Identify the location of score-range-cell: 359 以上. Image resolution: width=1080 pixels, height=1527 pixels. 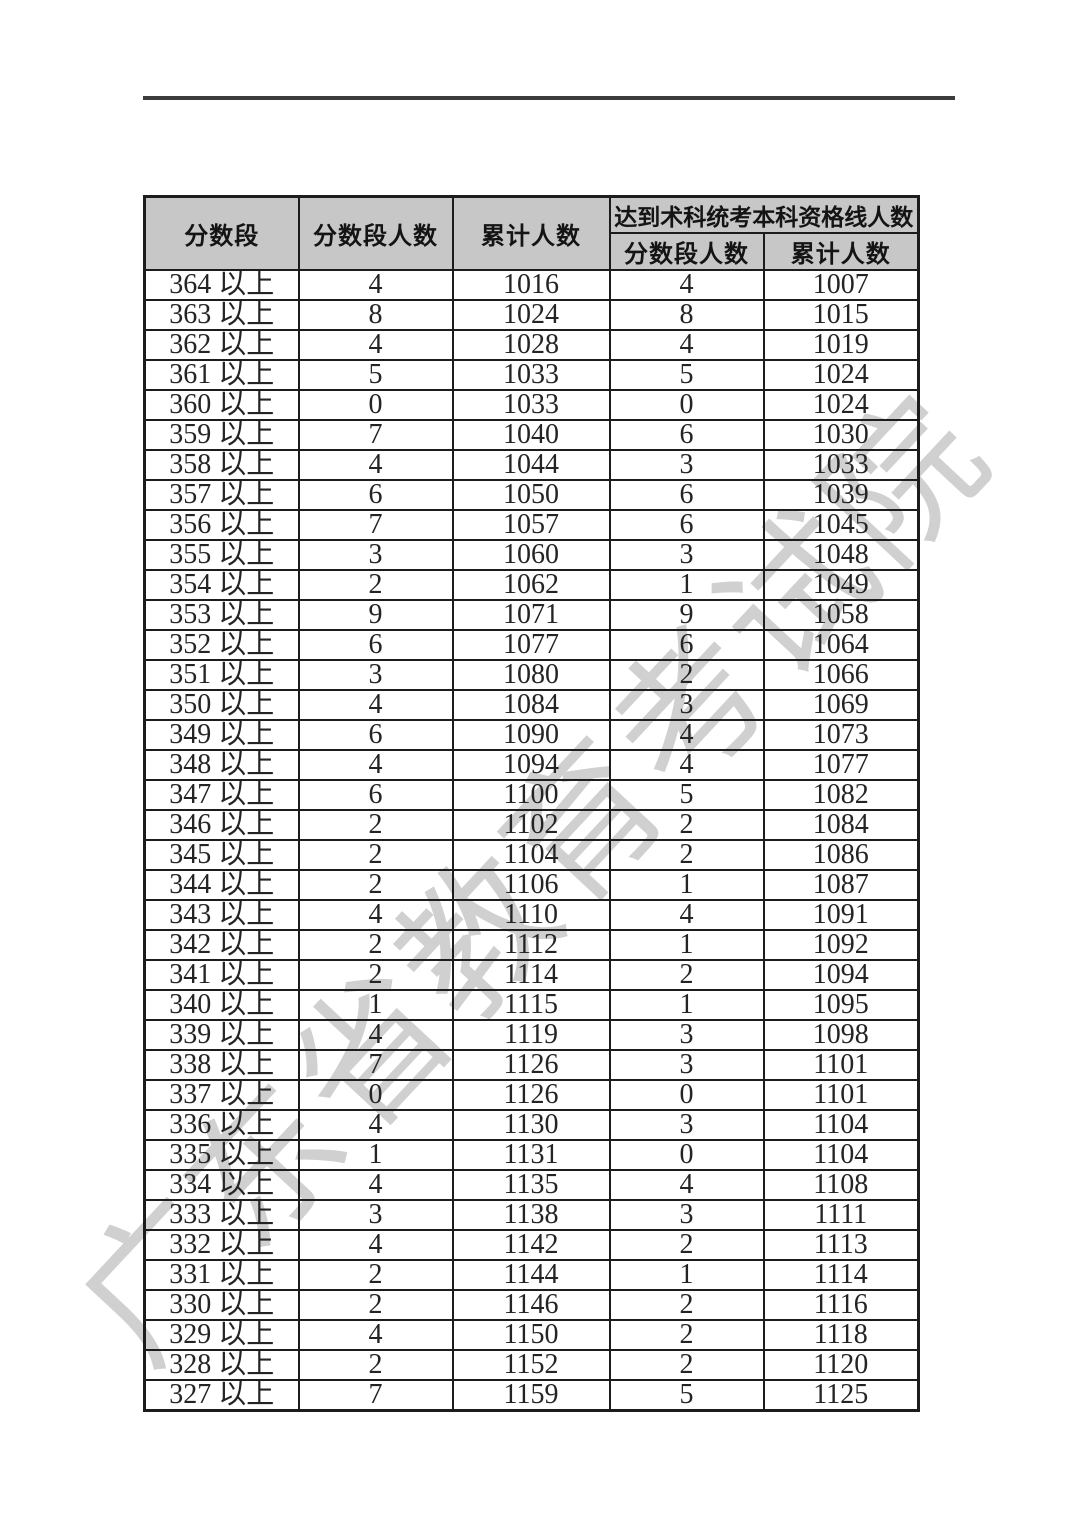
(221, 435).